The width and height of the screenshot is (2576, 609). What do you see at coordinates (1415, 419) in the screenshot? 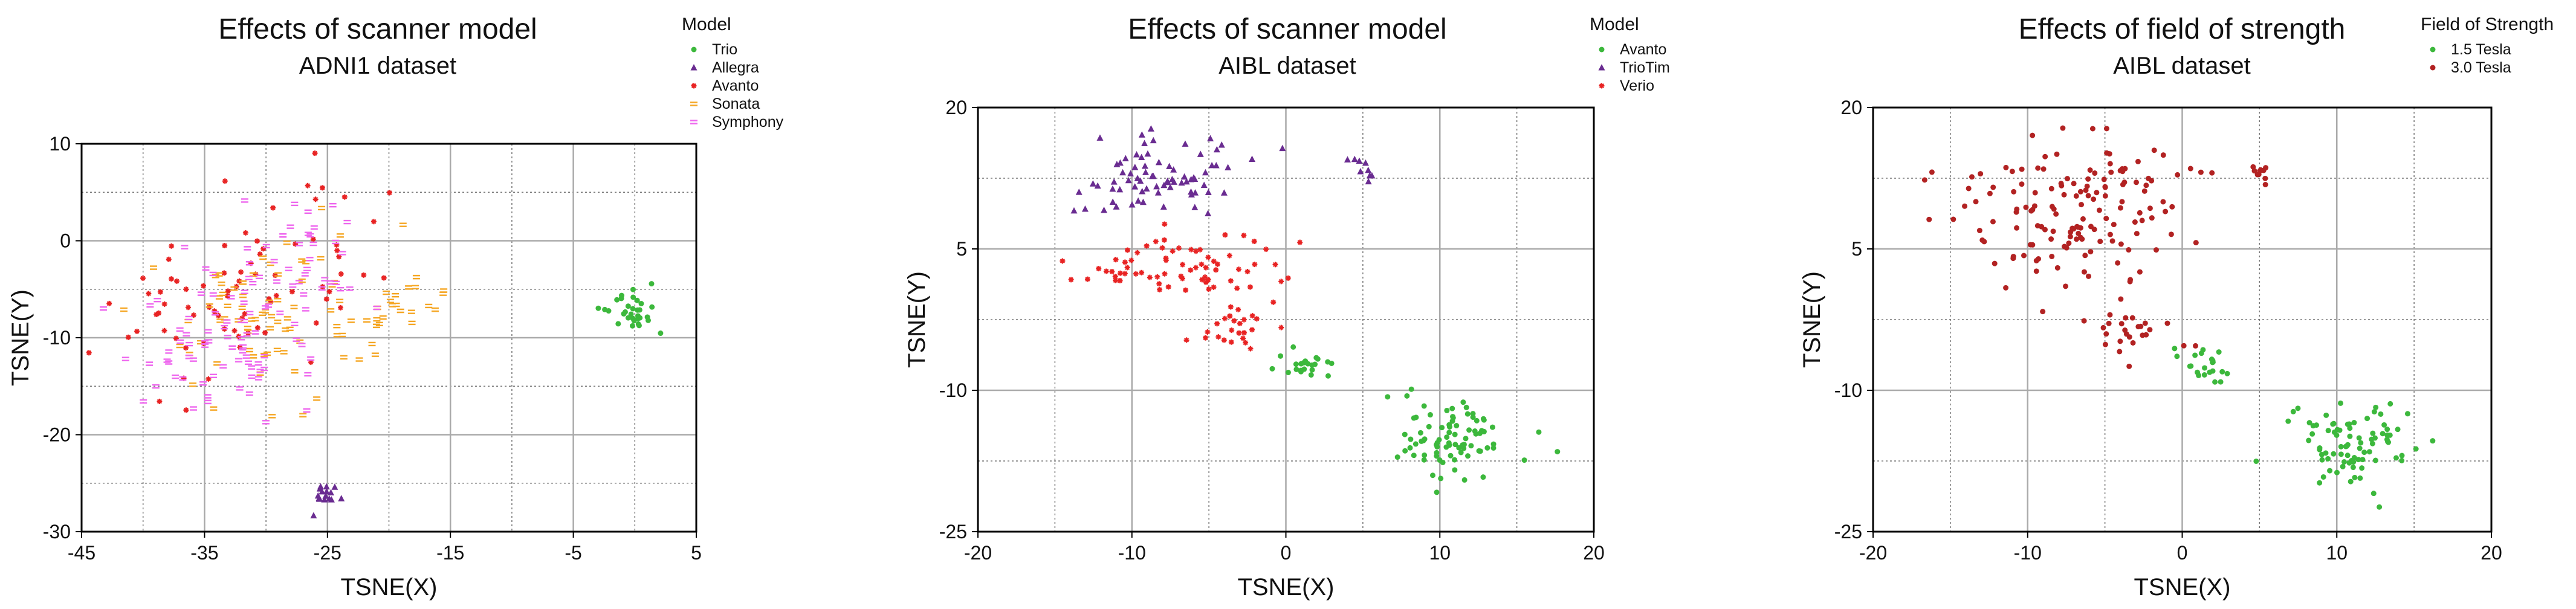
I see `series-avanto` at bounding box center [1415, 419].